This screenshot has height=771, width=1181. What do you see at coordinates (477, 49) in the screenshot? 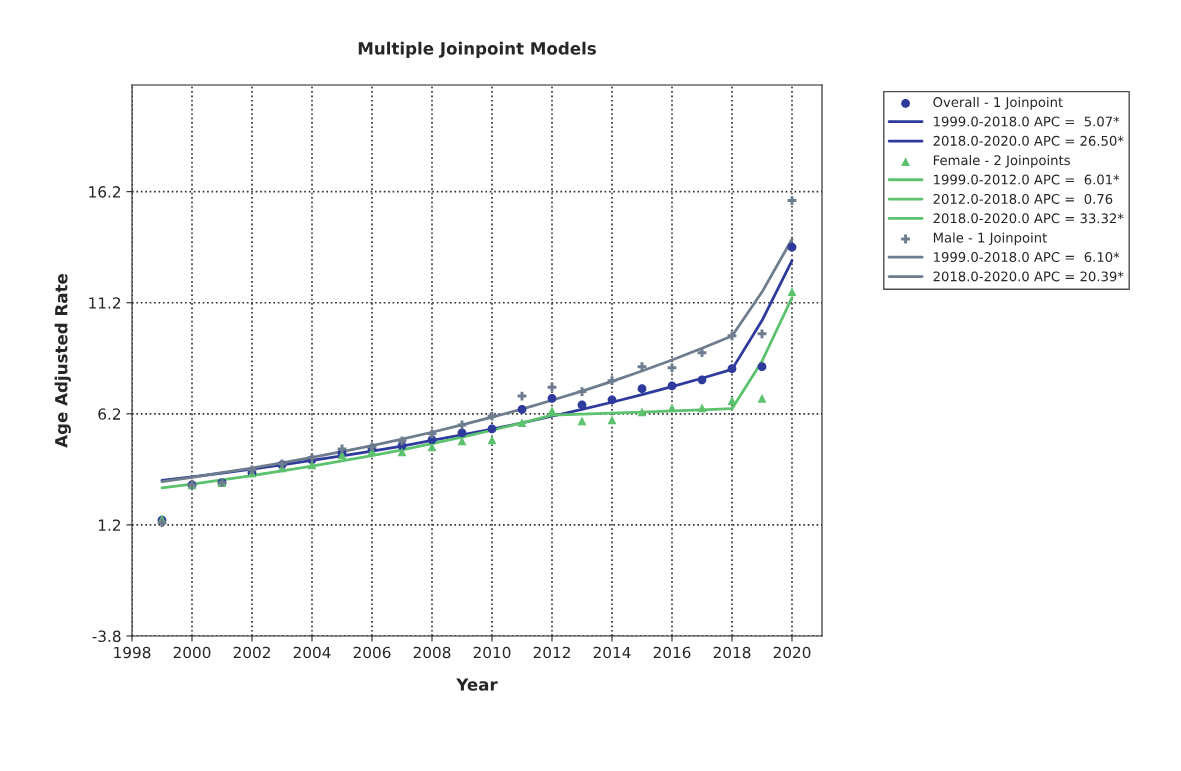
I see `chart-title: Multiple Joinpoint Models` at bounding box center [477, 49].